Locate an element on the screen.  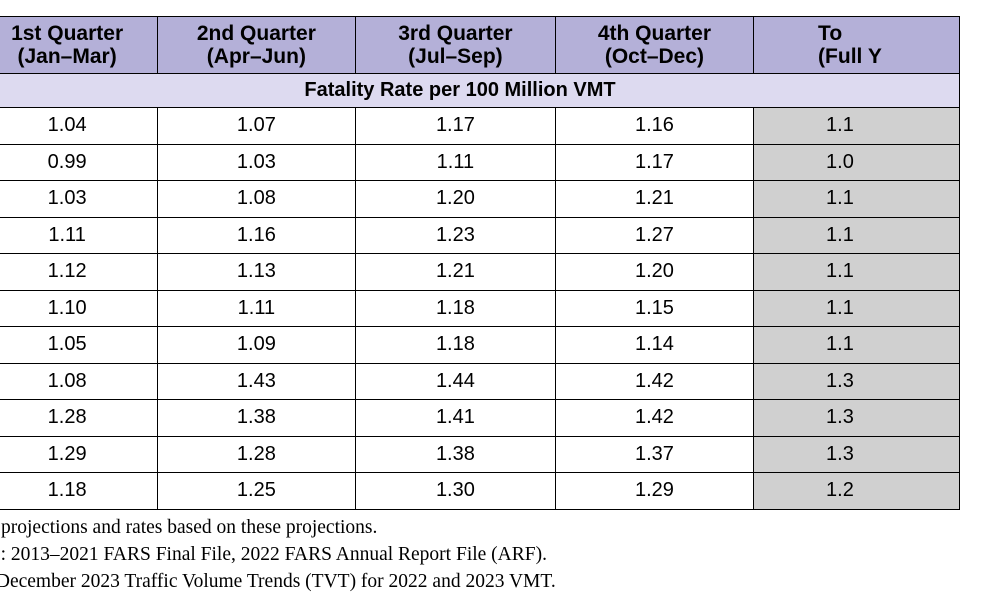
q1-cell: 1.05 is located at coordinates (79, 345).